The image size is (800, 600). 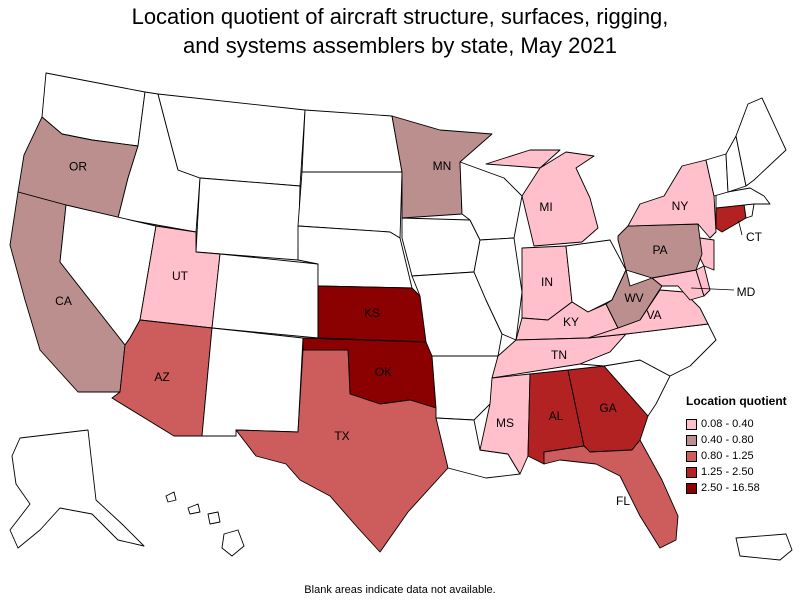 I want to click on state-label-VA: VA, so click(x=653, y=315).